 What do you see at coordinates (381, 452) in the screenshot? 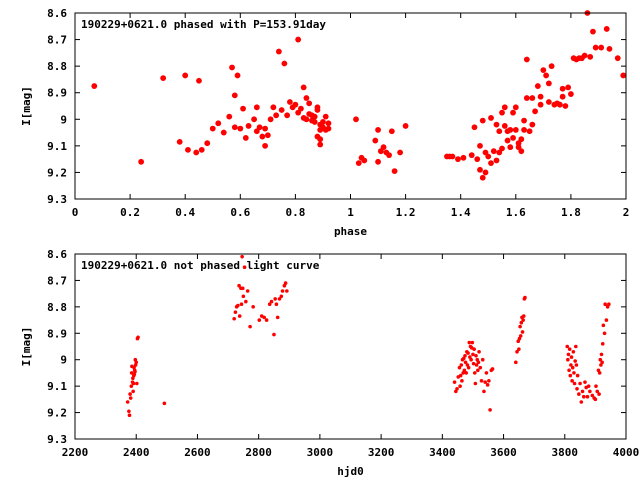
I see `x-tick-label: 3200` at bounding box center [381, 452].